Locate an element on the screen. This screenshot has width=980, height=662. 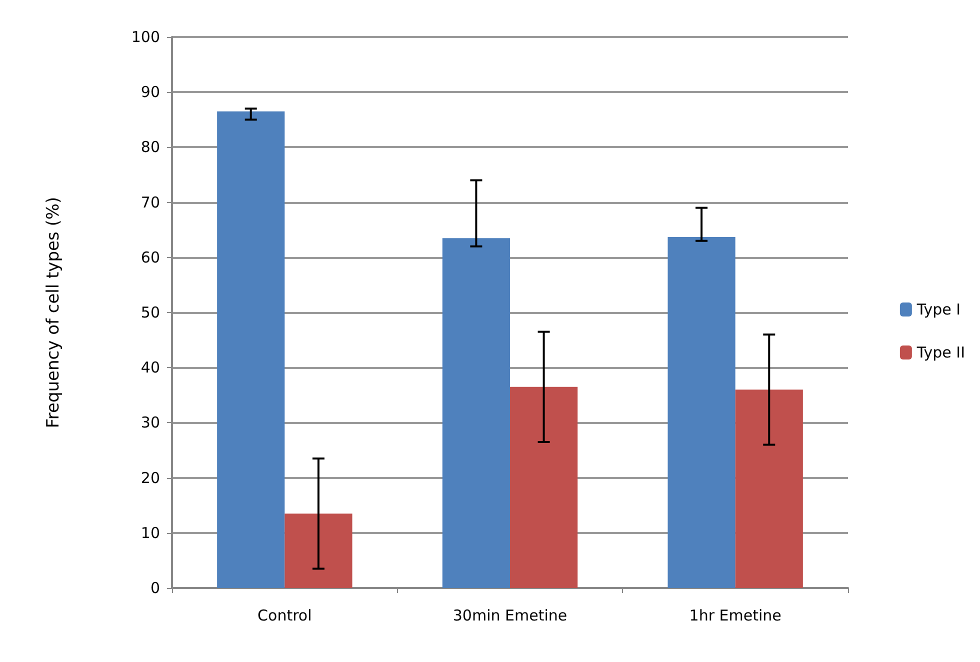
legend-label: Type I is located at coordinates (938, 309).